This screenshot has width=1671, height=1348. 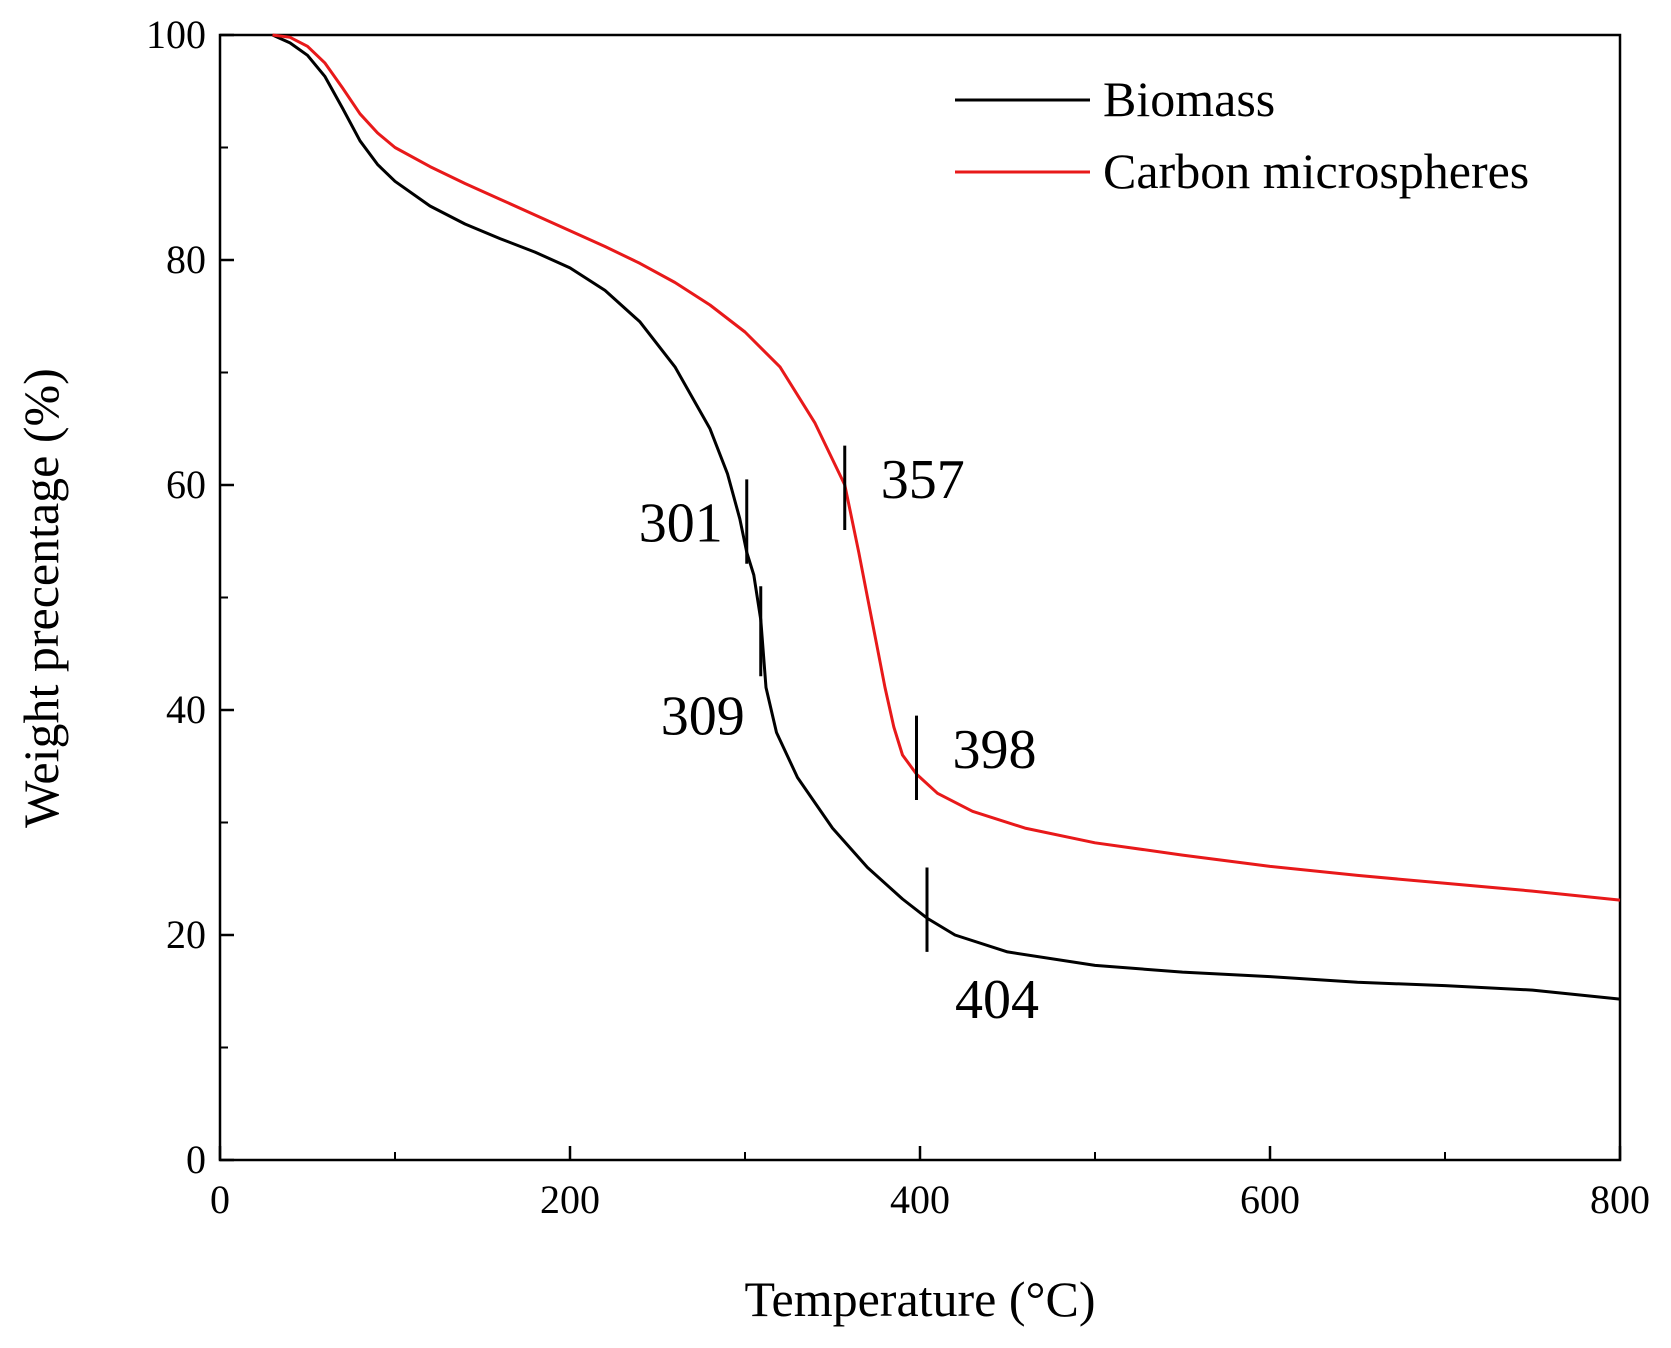 I want to click on x-tick-label: 400, so click(x=920, y=1199).